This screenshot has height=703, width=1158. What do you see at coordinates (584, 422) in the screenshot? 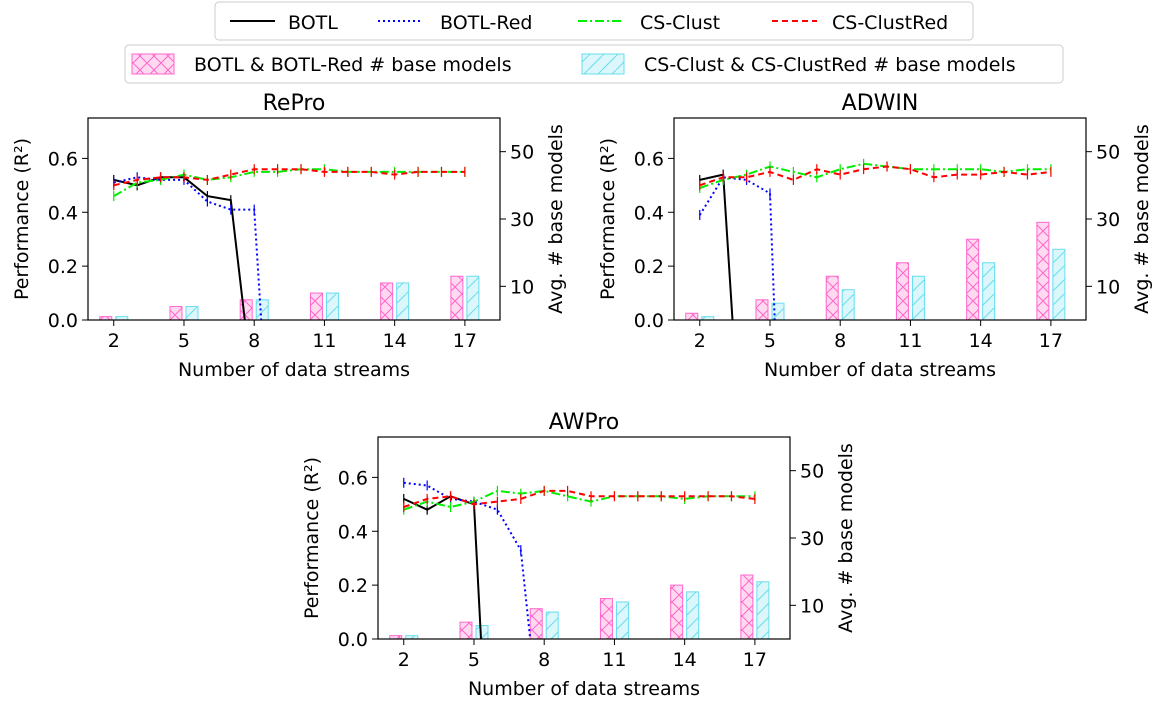
I see `panel-title: AWPro` at bounding box center [584, 422].